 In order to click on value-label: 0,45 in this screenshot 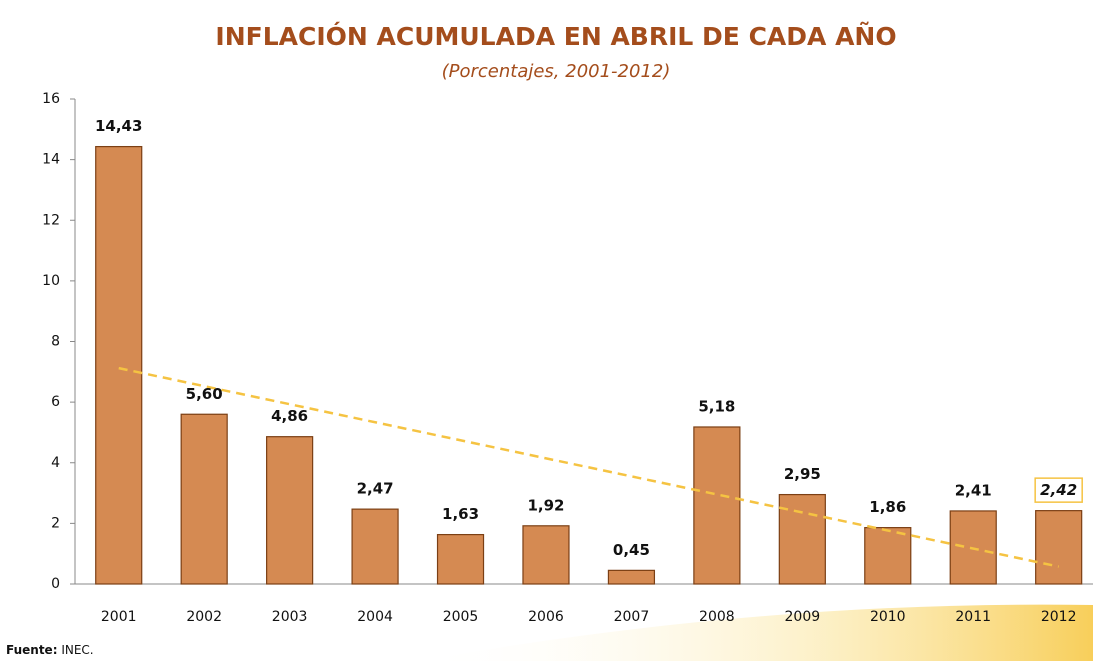, I will do `click(631, 550)`.